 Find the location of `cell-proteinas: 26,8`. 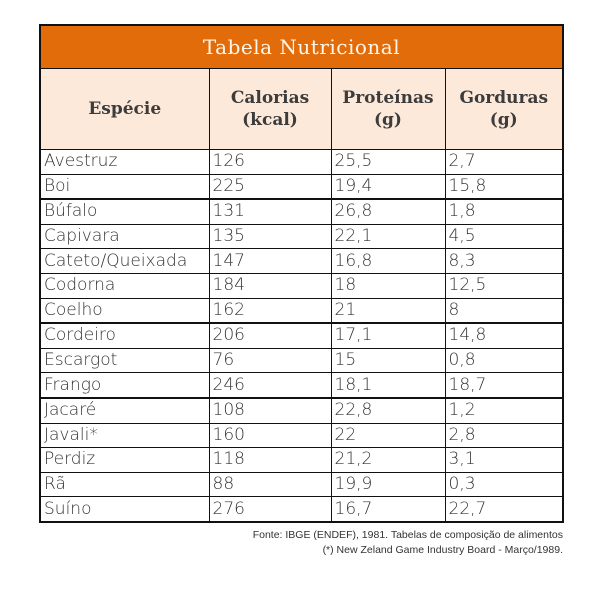

cell-proteinas: 26,8 is located at coordinates (388, 212).